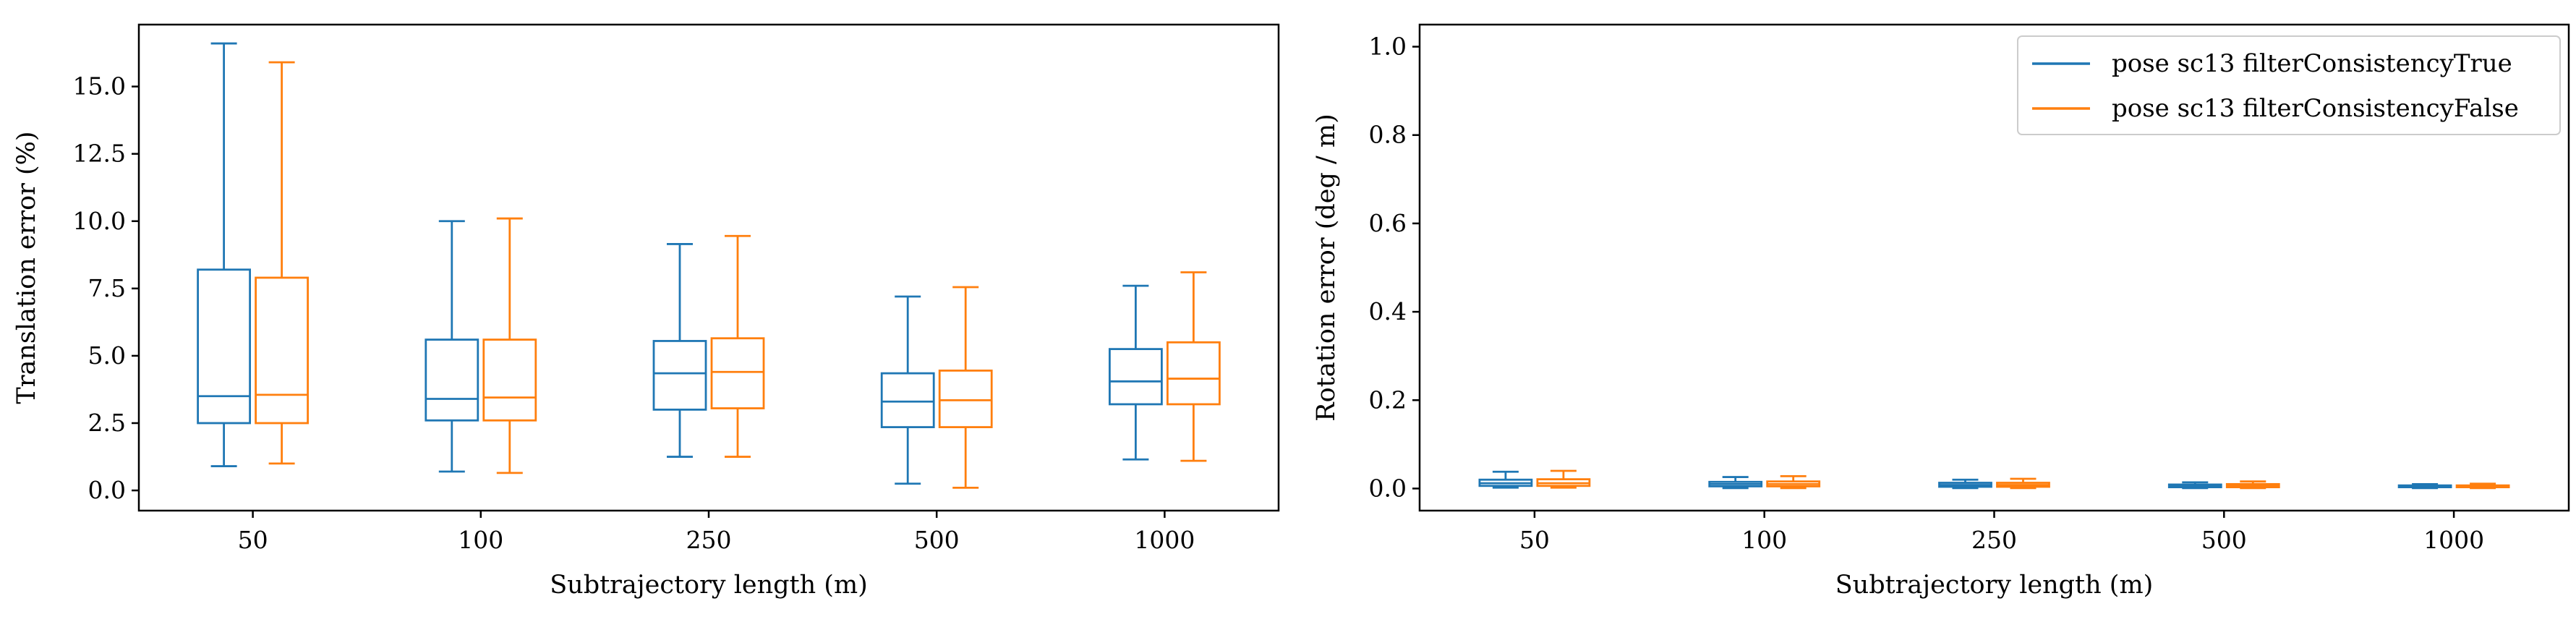 This screenshot has height=622, width=2576. Describe the element at coordinates (1388, 223) in the screenshot. I see `y-tick-label: 0.6` at that location.